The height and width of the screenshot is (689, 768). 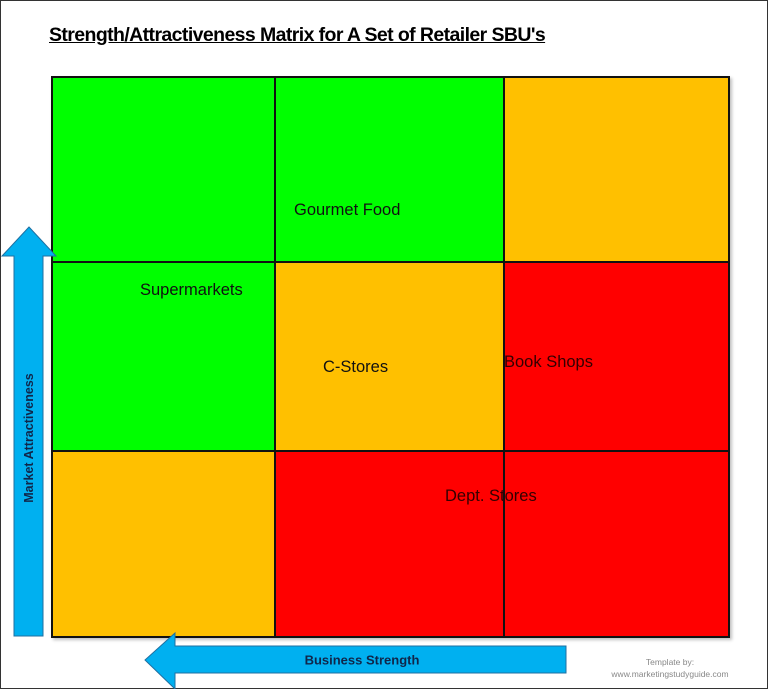 What do you see at coordinates (670, 674) in the screenshot?
I see `credit-line-2: www.marketingstudyguide.com` at bounding box center [670, 674].